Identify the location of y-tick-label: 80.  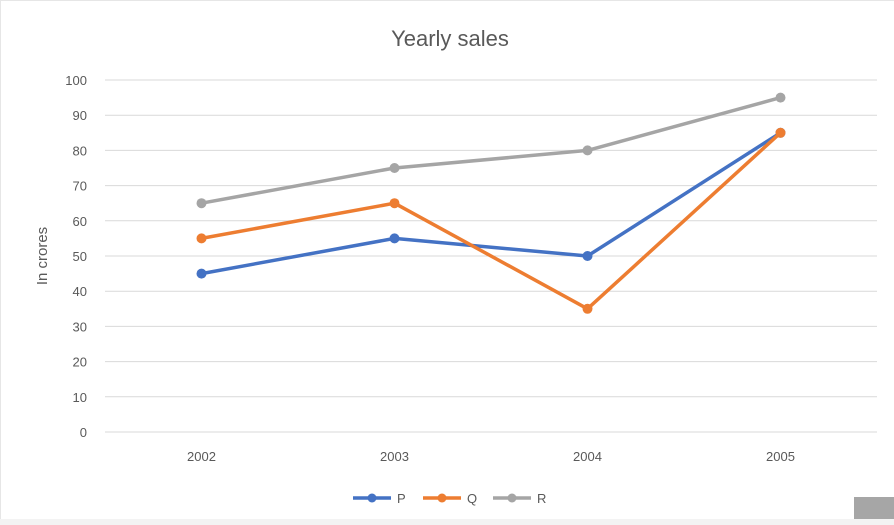
(80, 150).